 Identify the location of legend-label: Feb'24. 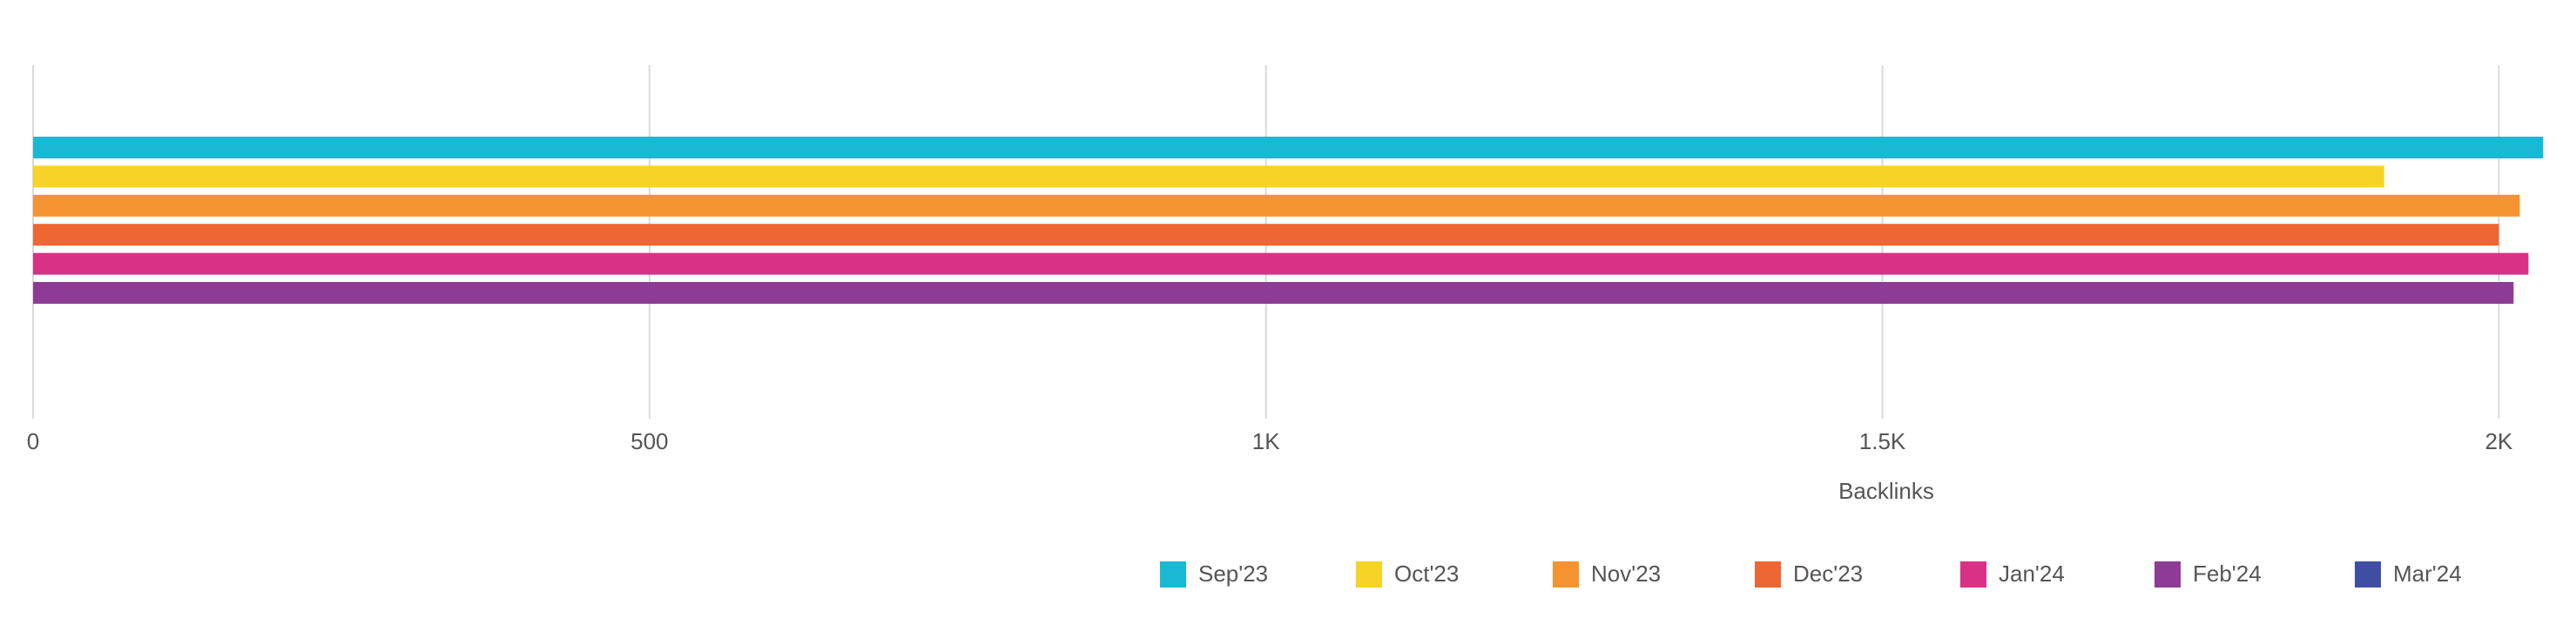
(2227, 574).